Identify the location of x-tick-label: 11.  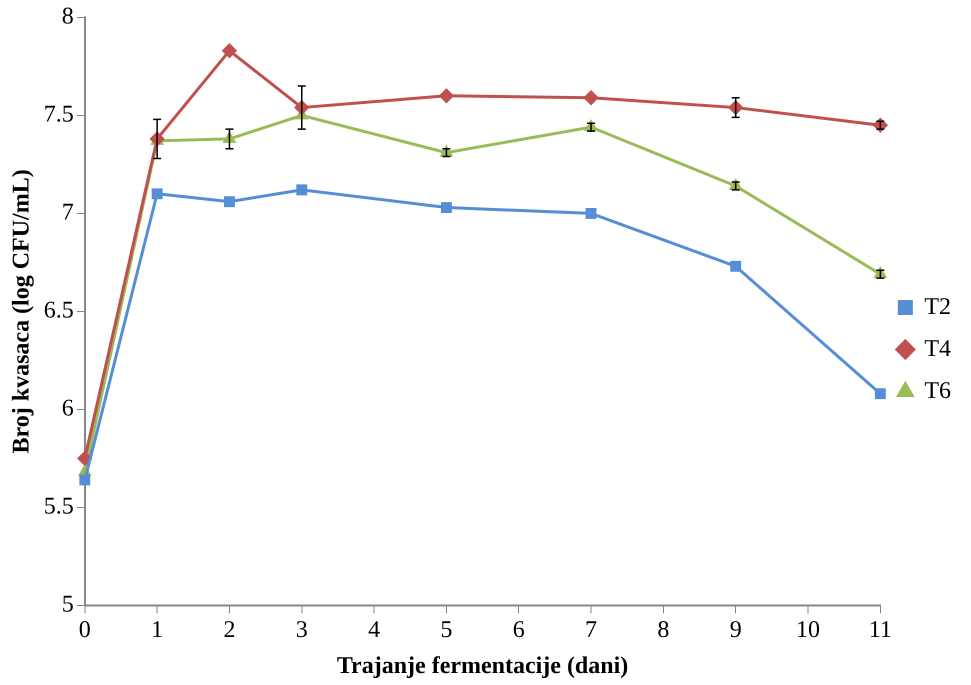
(880, 630).